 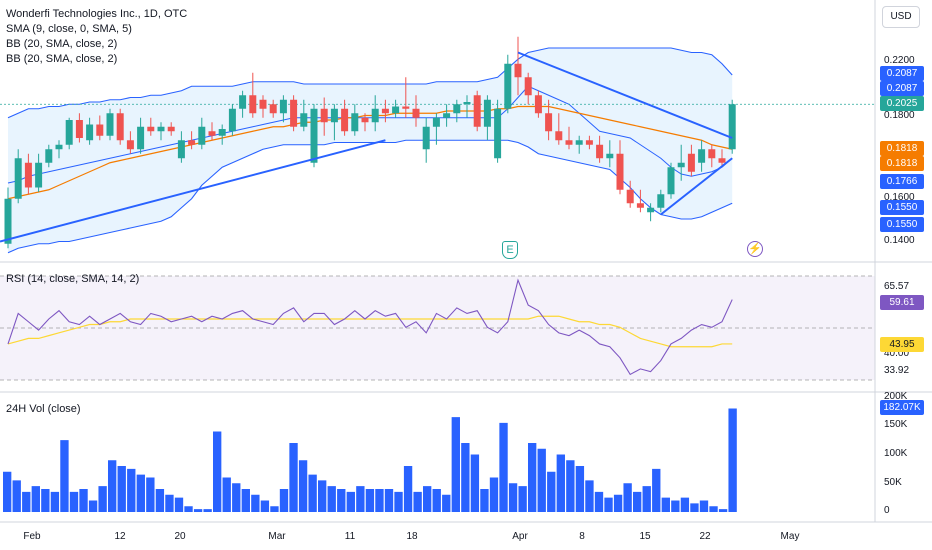 I want to click on price-tag-sma: 0.1818, so click(x=902, y=148).